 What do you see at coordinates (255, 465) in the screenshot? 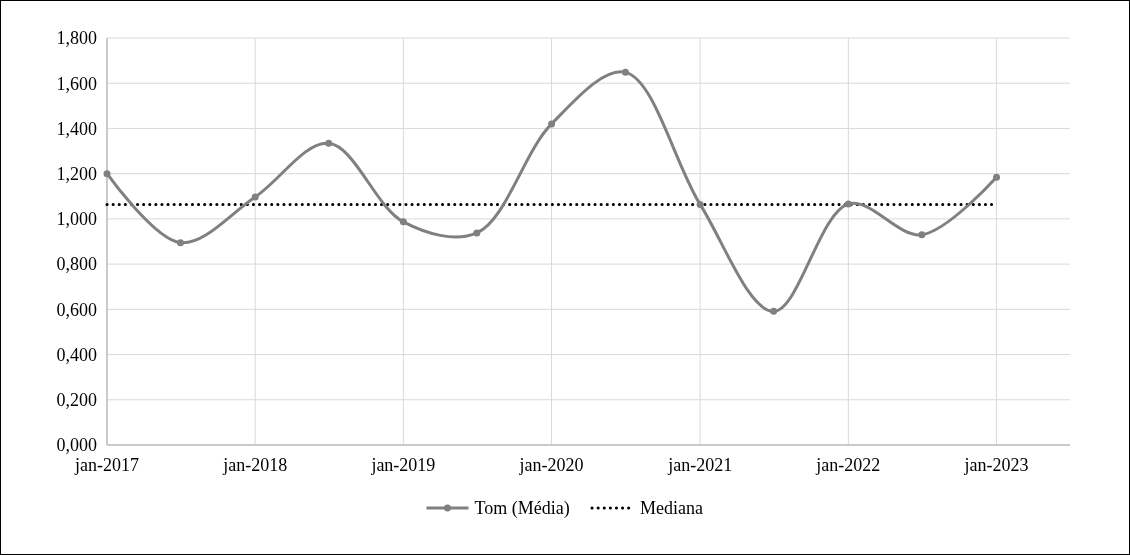
I see `x-tick-label: jan-2018` at bounding box center [255, 465].